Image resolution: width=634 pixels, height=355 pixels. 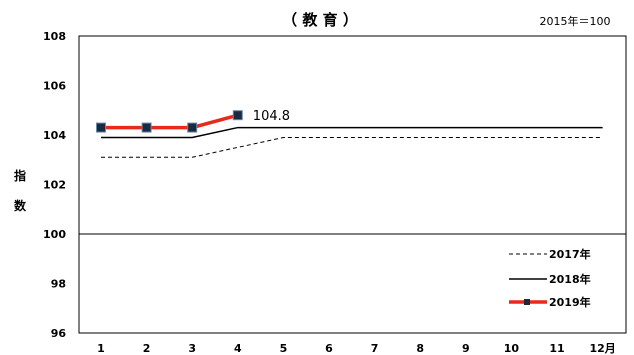 I want to click on y-tick-label: 104, so click(x=54, y=135).